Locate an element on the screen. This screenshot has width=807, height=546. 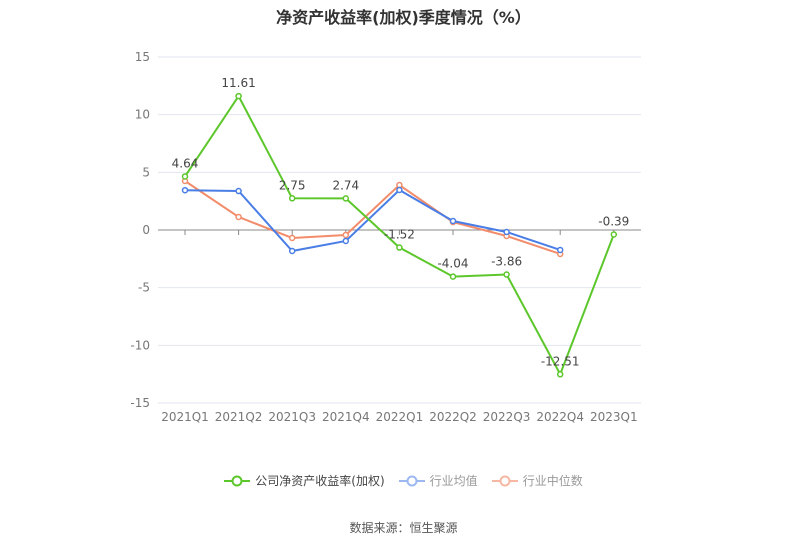
legend-label: 行业均值 is located at coordinates (453, 481).